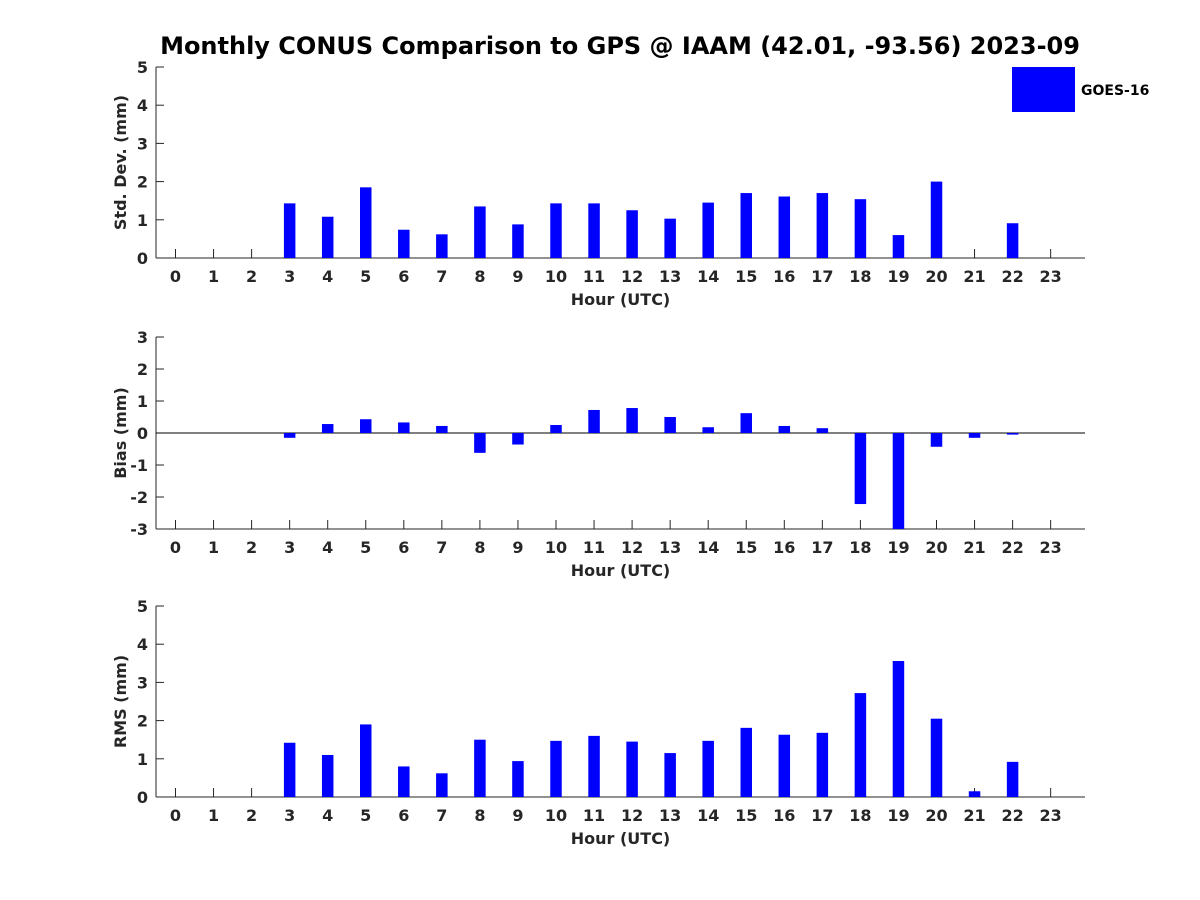 This screenshot has height=900, width=1200. What do you see at coordinates (139, 497) in the screenshot?
I see `y-tick-label: -2` at bounding box center [139, 497].